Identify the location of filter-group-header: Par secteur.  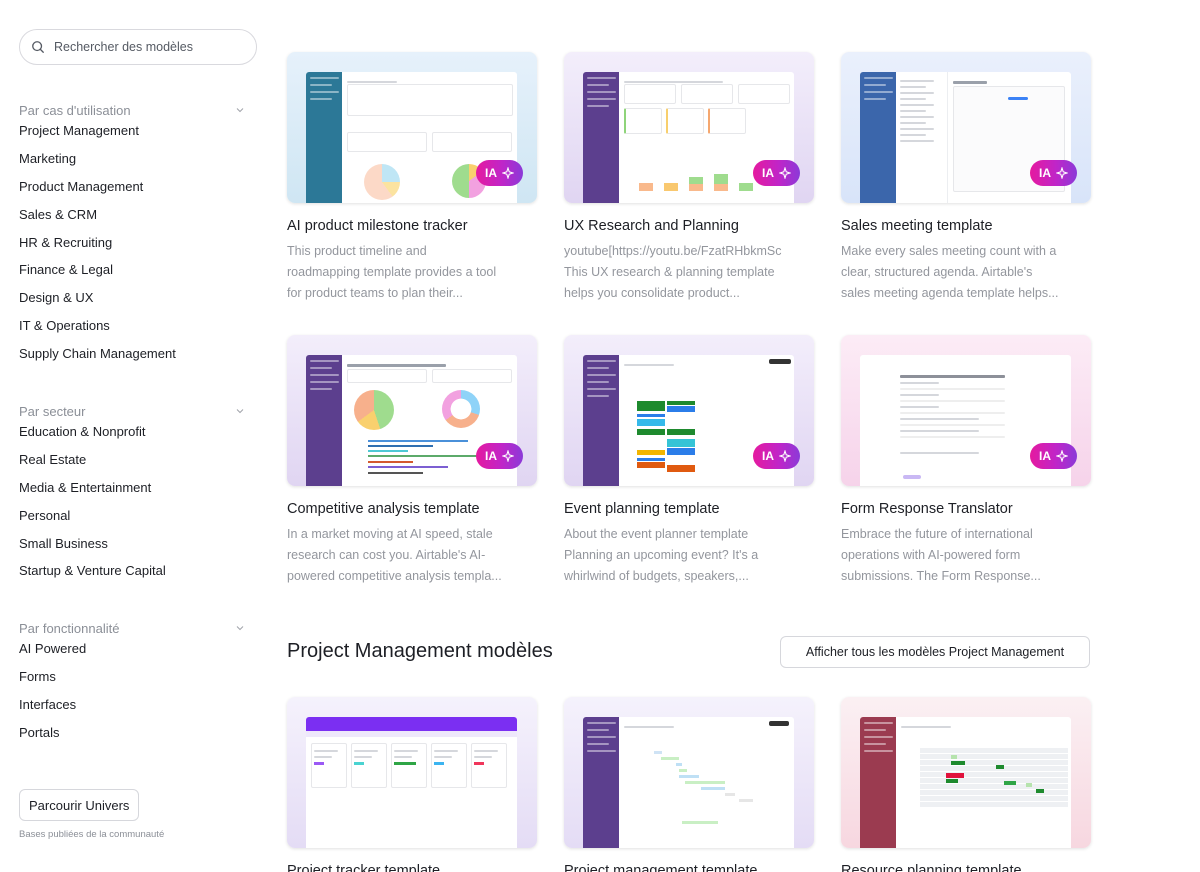
(132, 411).